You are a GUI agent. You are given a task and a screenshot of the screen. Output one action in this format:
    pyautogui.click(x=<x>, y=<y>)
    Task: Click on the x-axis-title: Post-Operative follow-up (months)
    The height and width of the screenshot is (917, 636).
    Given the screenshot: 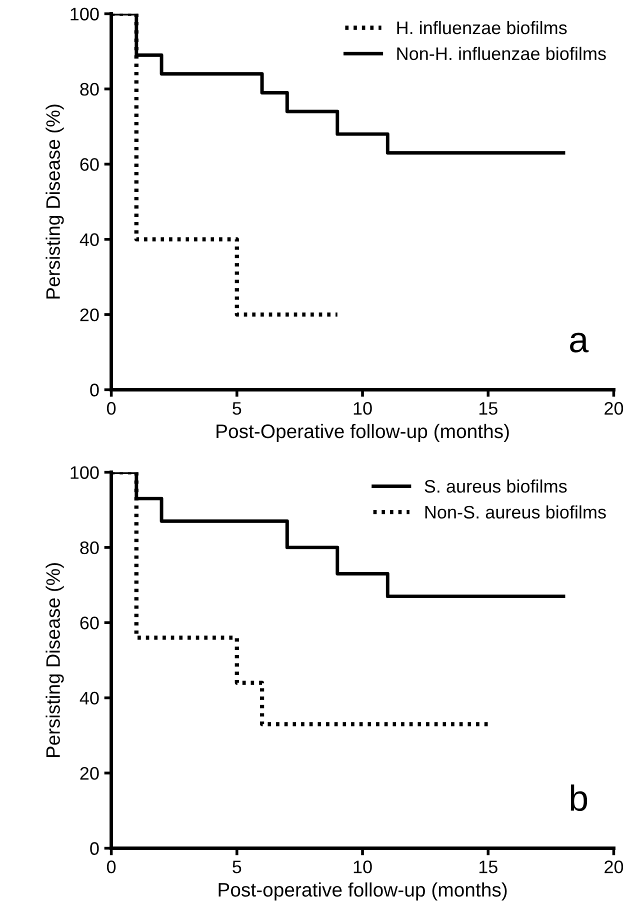 What is the action you would take?
    pyautogui.click(x=362, y=433)
    